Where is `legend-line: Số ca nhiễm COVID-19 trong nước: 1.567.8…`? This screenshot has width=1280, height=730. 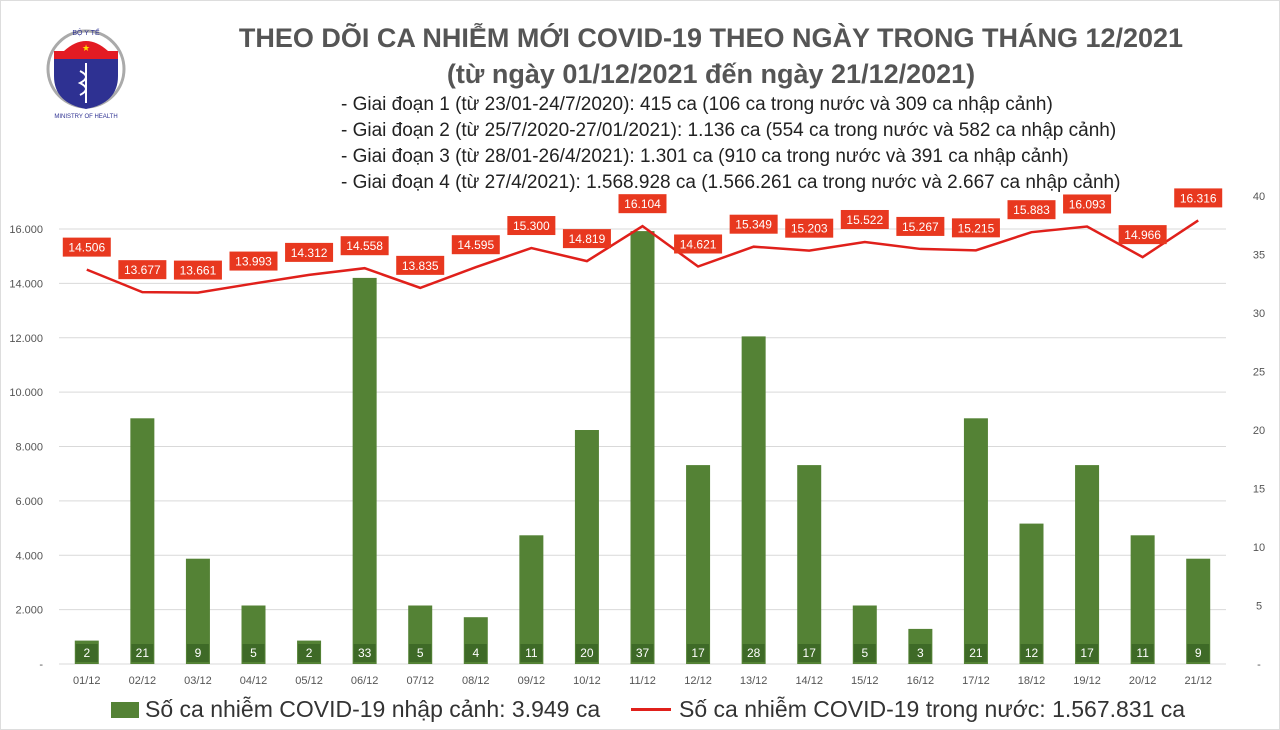 legend-line: Số ca nhiễm COVID-19 trong nước: 1.567.8… is located at coordinates (908, 709).